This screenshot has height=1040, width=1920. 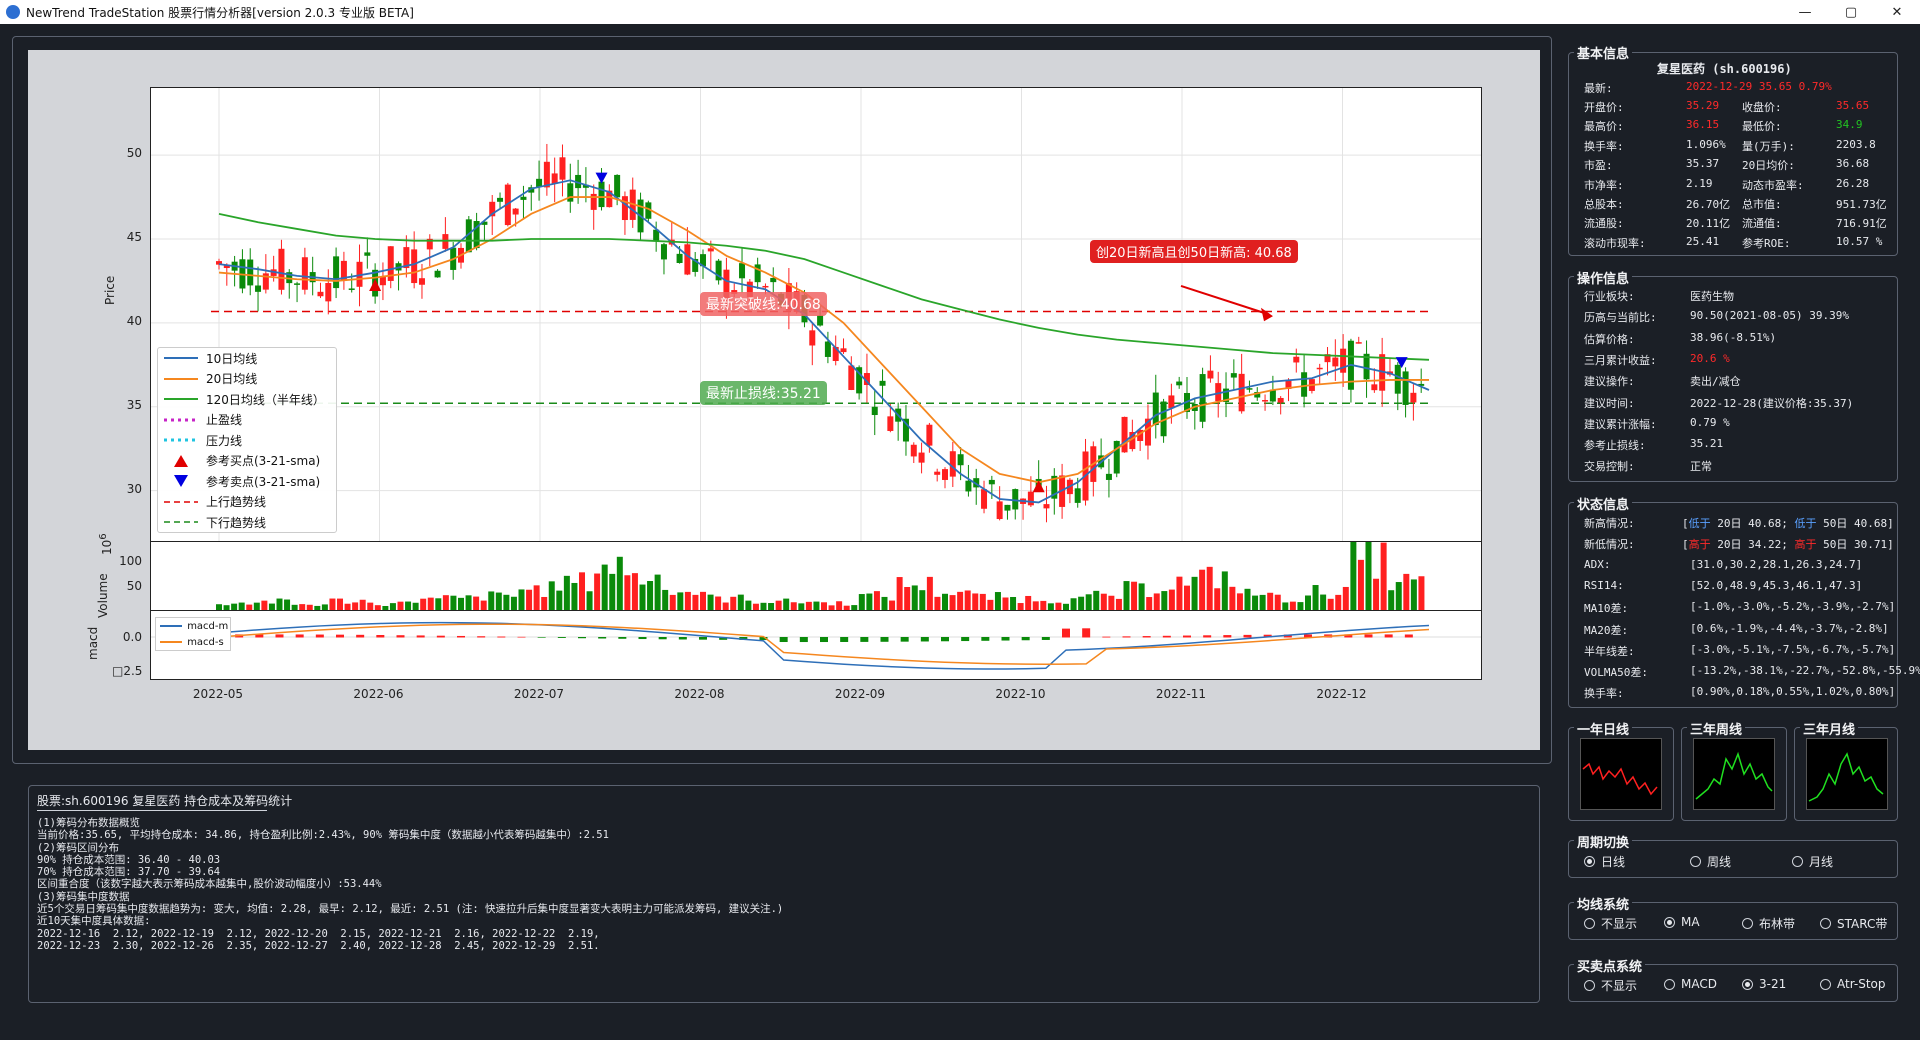 What do you see at coordinates (1852, 984) in the screenshot?
I see `trade_system-radio-3: Atr-Stop` at bounding box center [1852, 984].